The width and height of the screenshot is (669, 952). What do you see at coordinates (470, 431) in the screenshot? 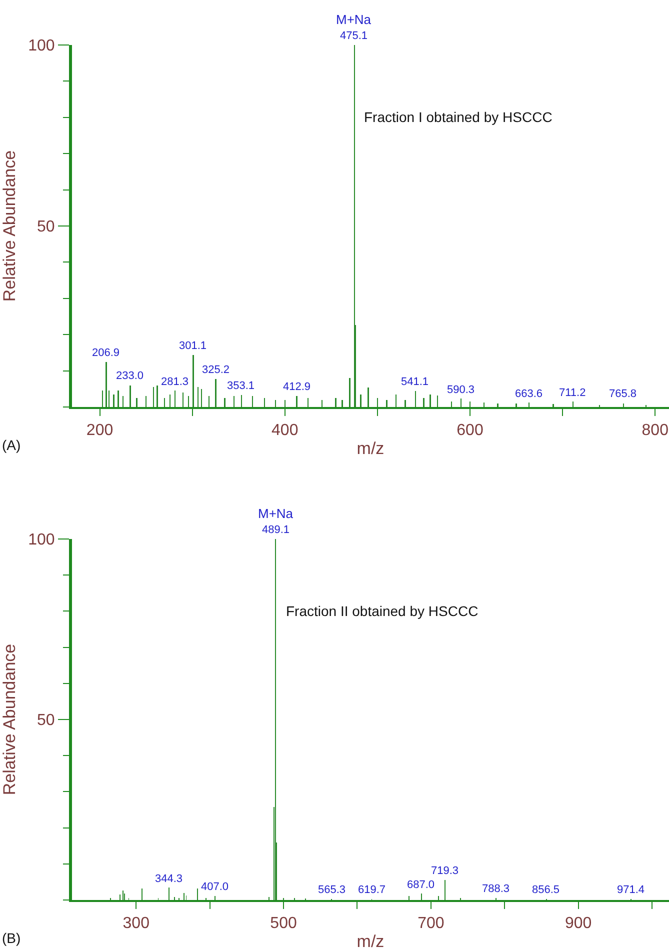
I see `x-tick-label: 600` at bounding box center [470, 431].